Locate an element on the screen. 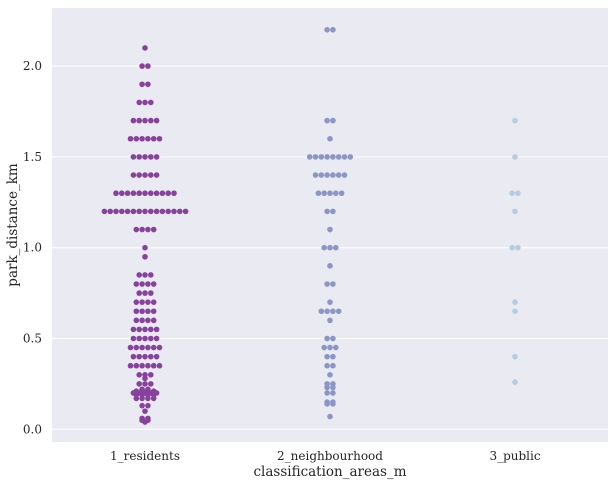 This screenshot has height=486, width=616. y-tick-label: 1.5 is located at coordinates (32, 157).